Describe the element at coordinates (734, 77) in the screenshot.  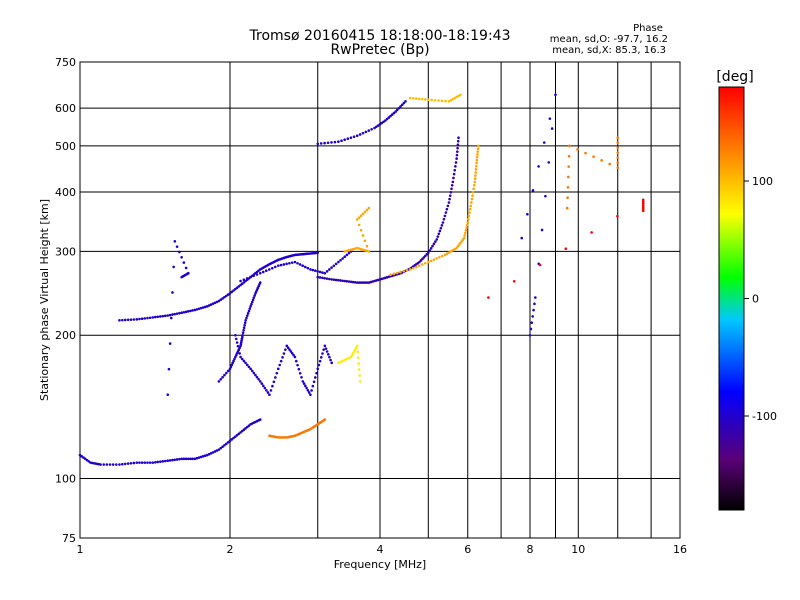
I see `colorbar-label: [deg]` at that location.